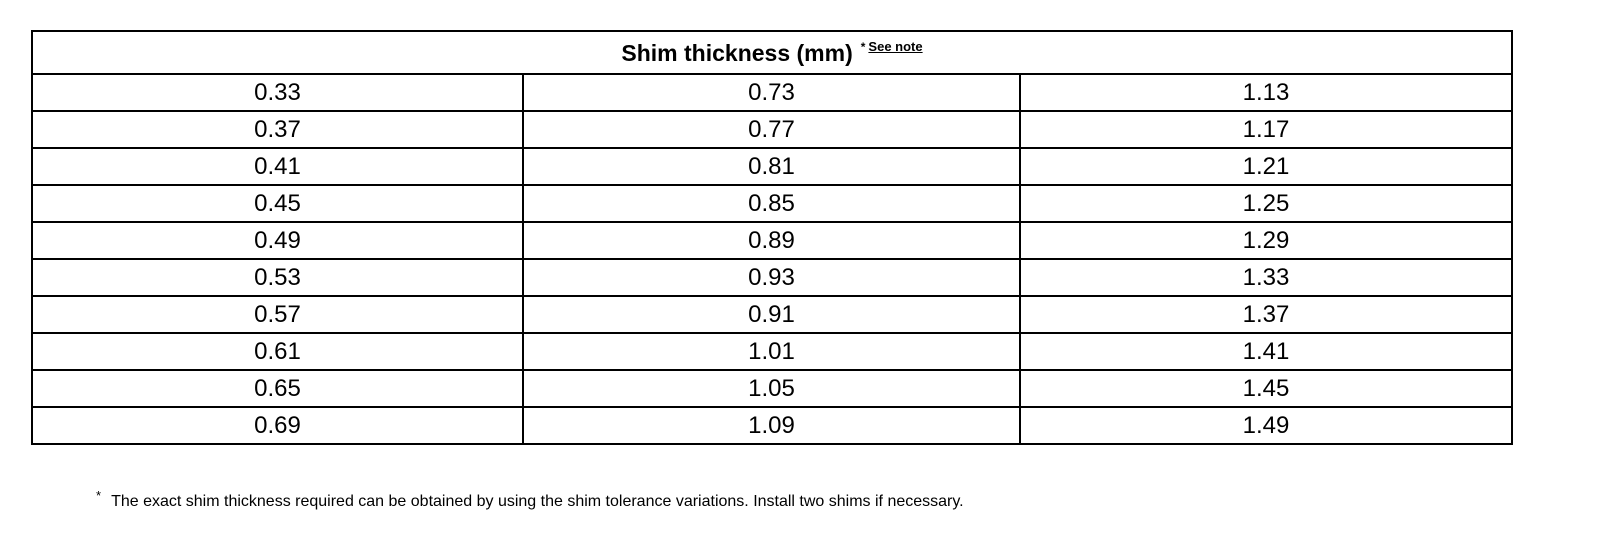 This screenshot has height=536, width=1600. I want to click on table-cell: 1.01, so click(771, 351).